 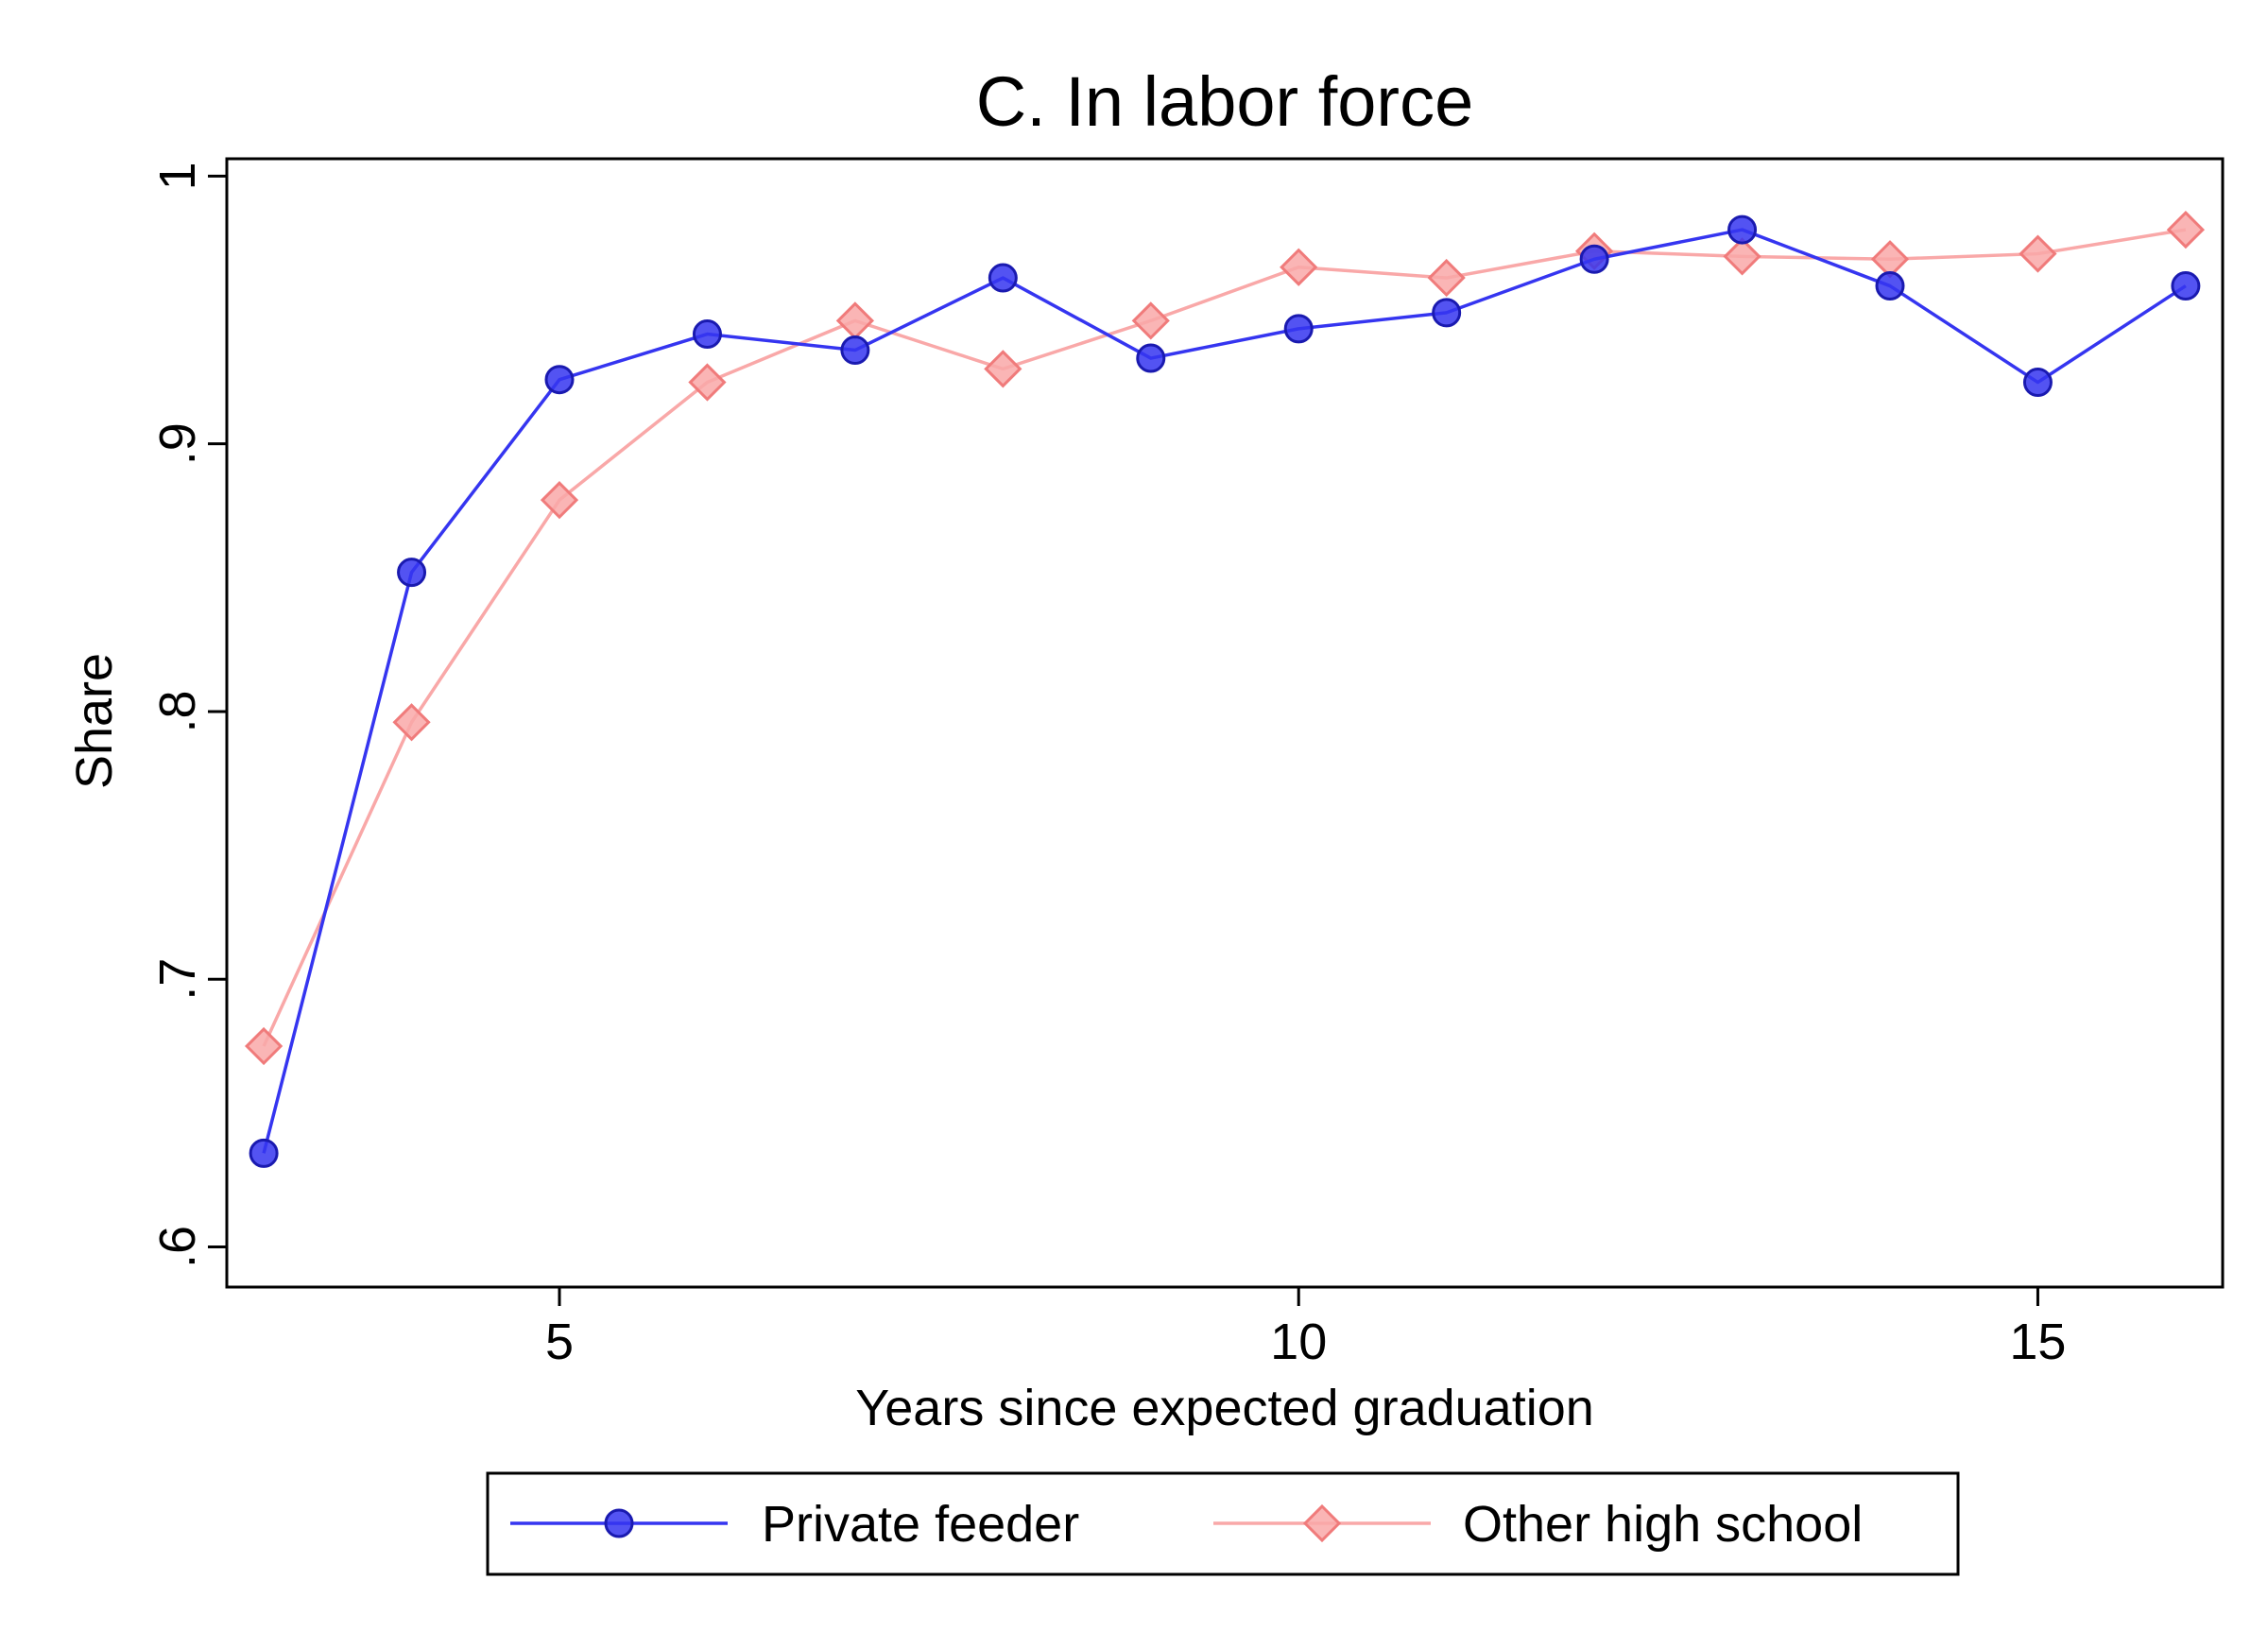 I want to click on legend-item-1: Private feeder, so click(x=794, y=1524).